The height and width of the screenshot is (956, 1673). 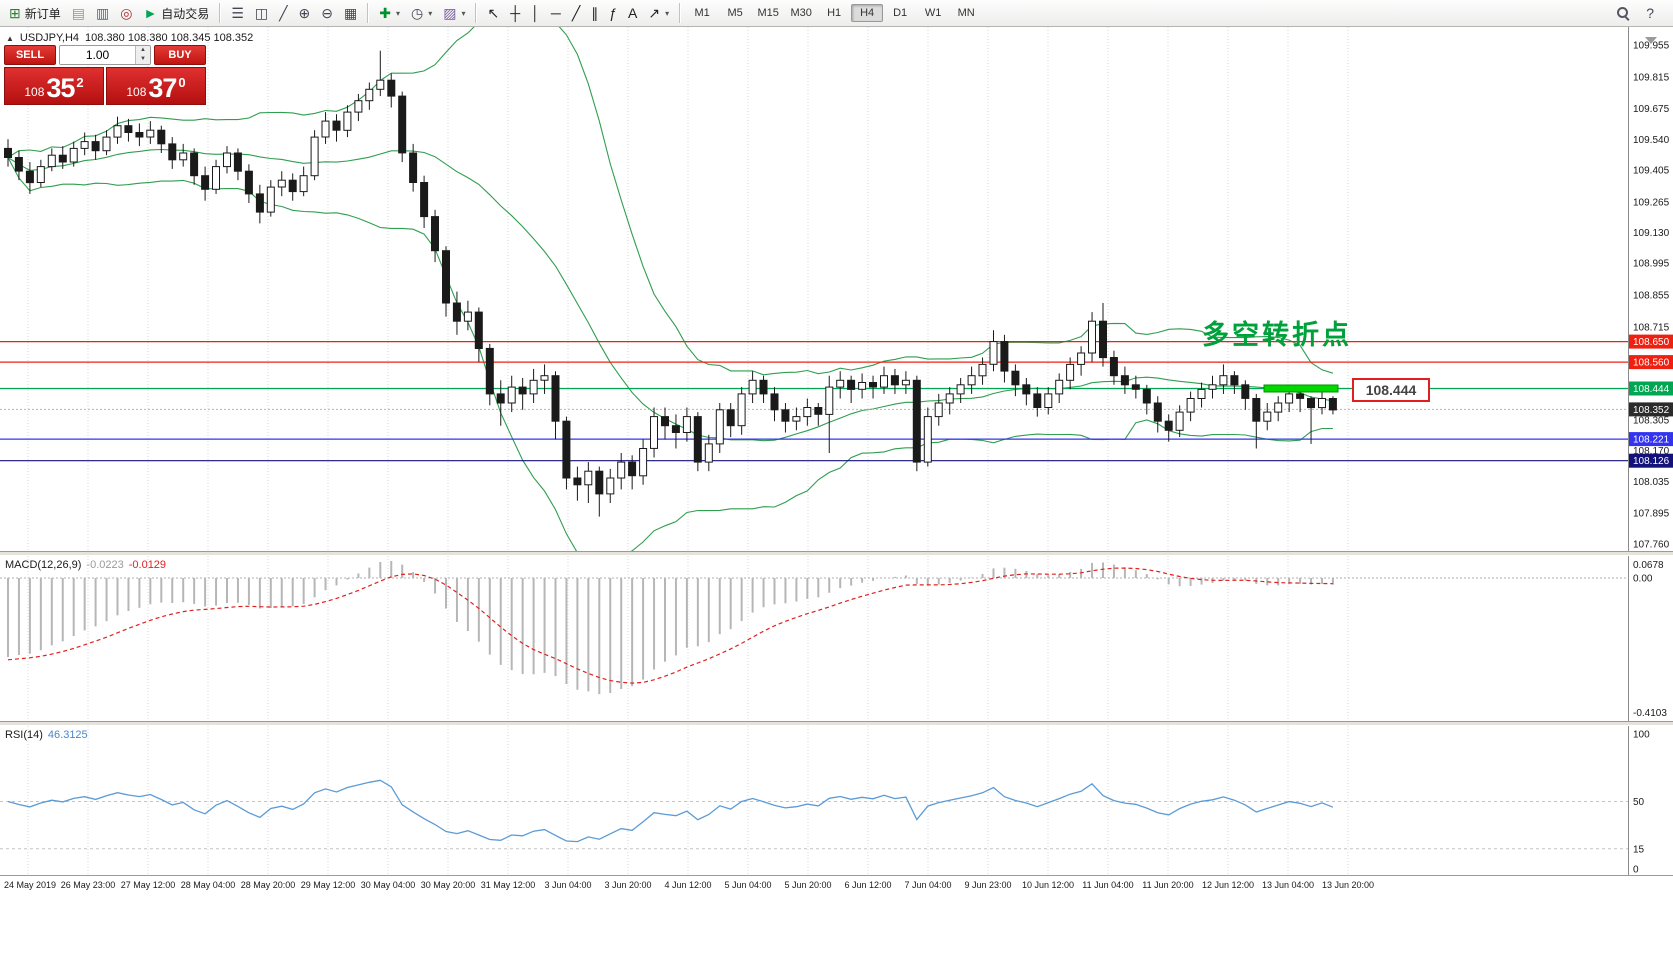 What do you see at coordinates (515, 13) in the screenshot?
I see `crosshair-icon: ┼` at bounding box center [515, 13].